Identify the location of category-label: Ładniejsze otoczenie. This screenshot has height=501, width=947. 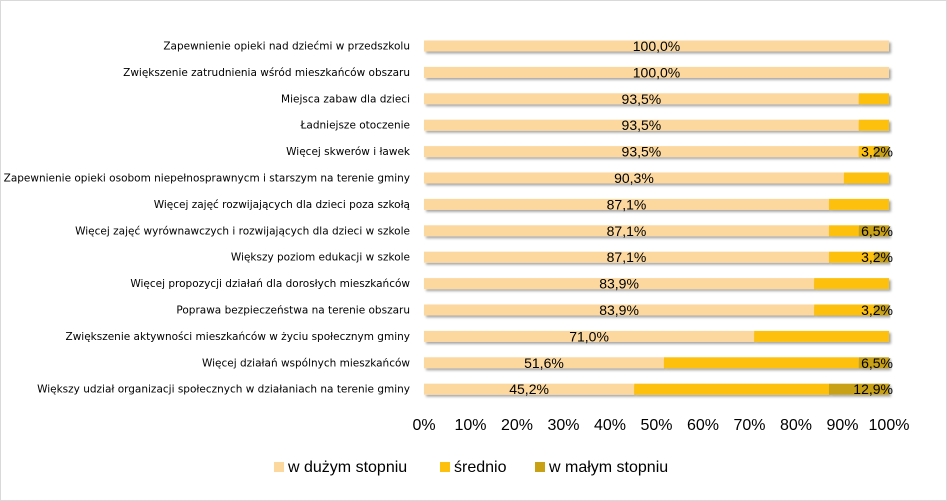
(355, 126).